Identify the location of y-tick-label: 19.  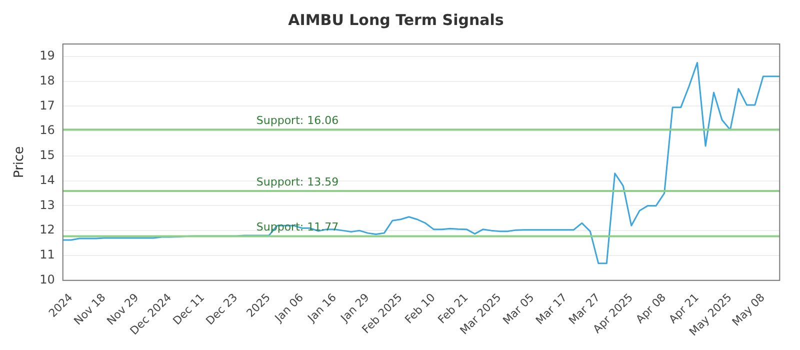
(47, 55).